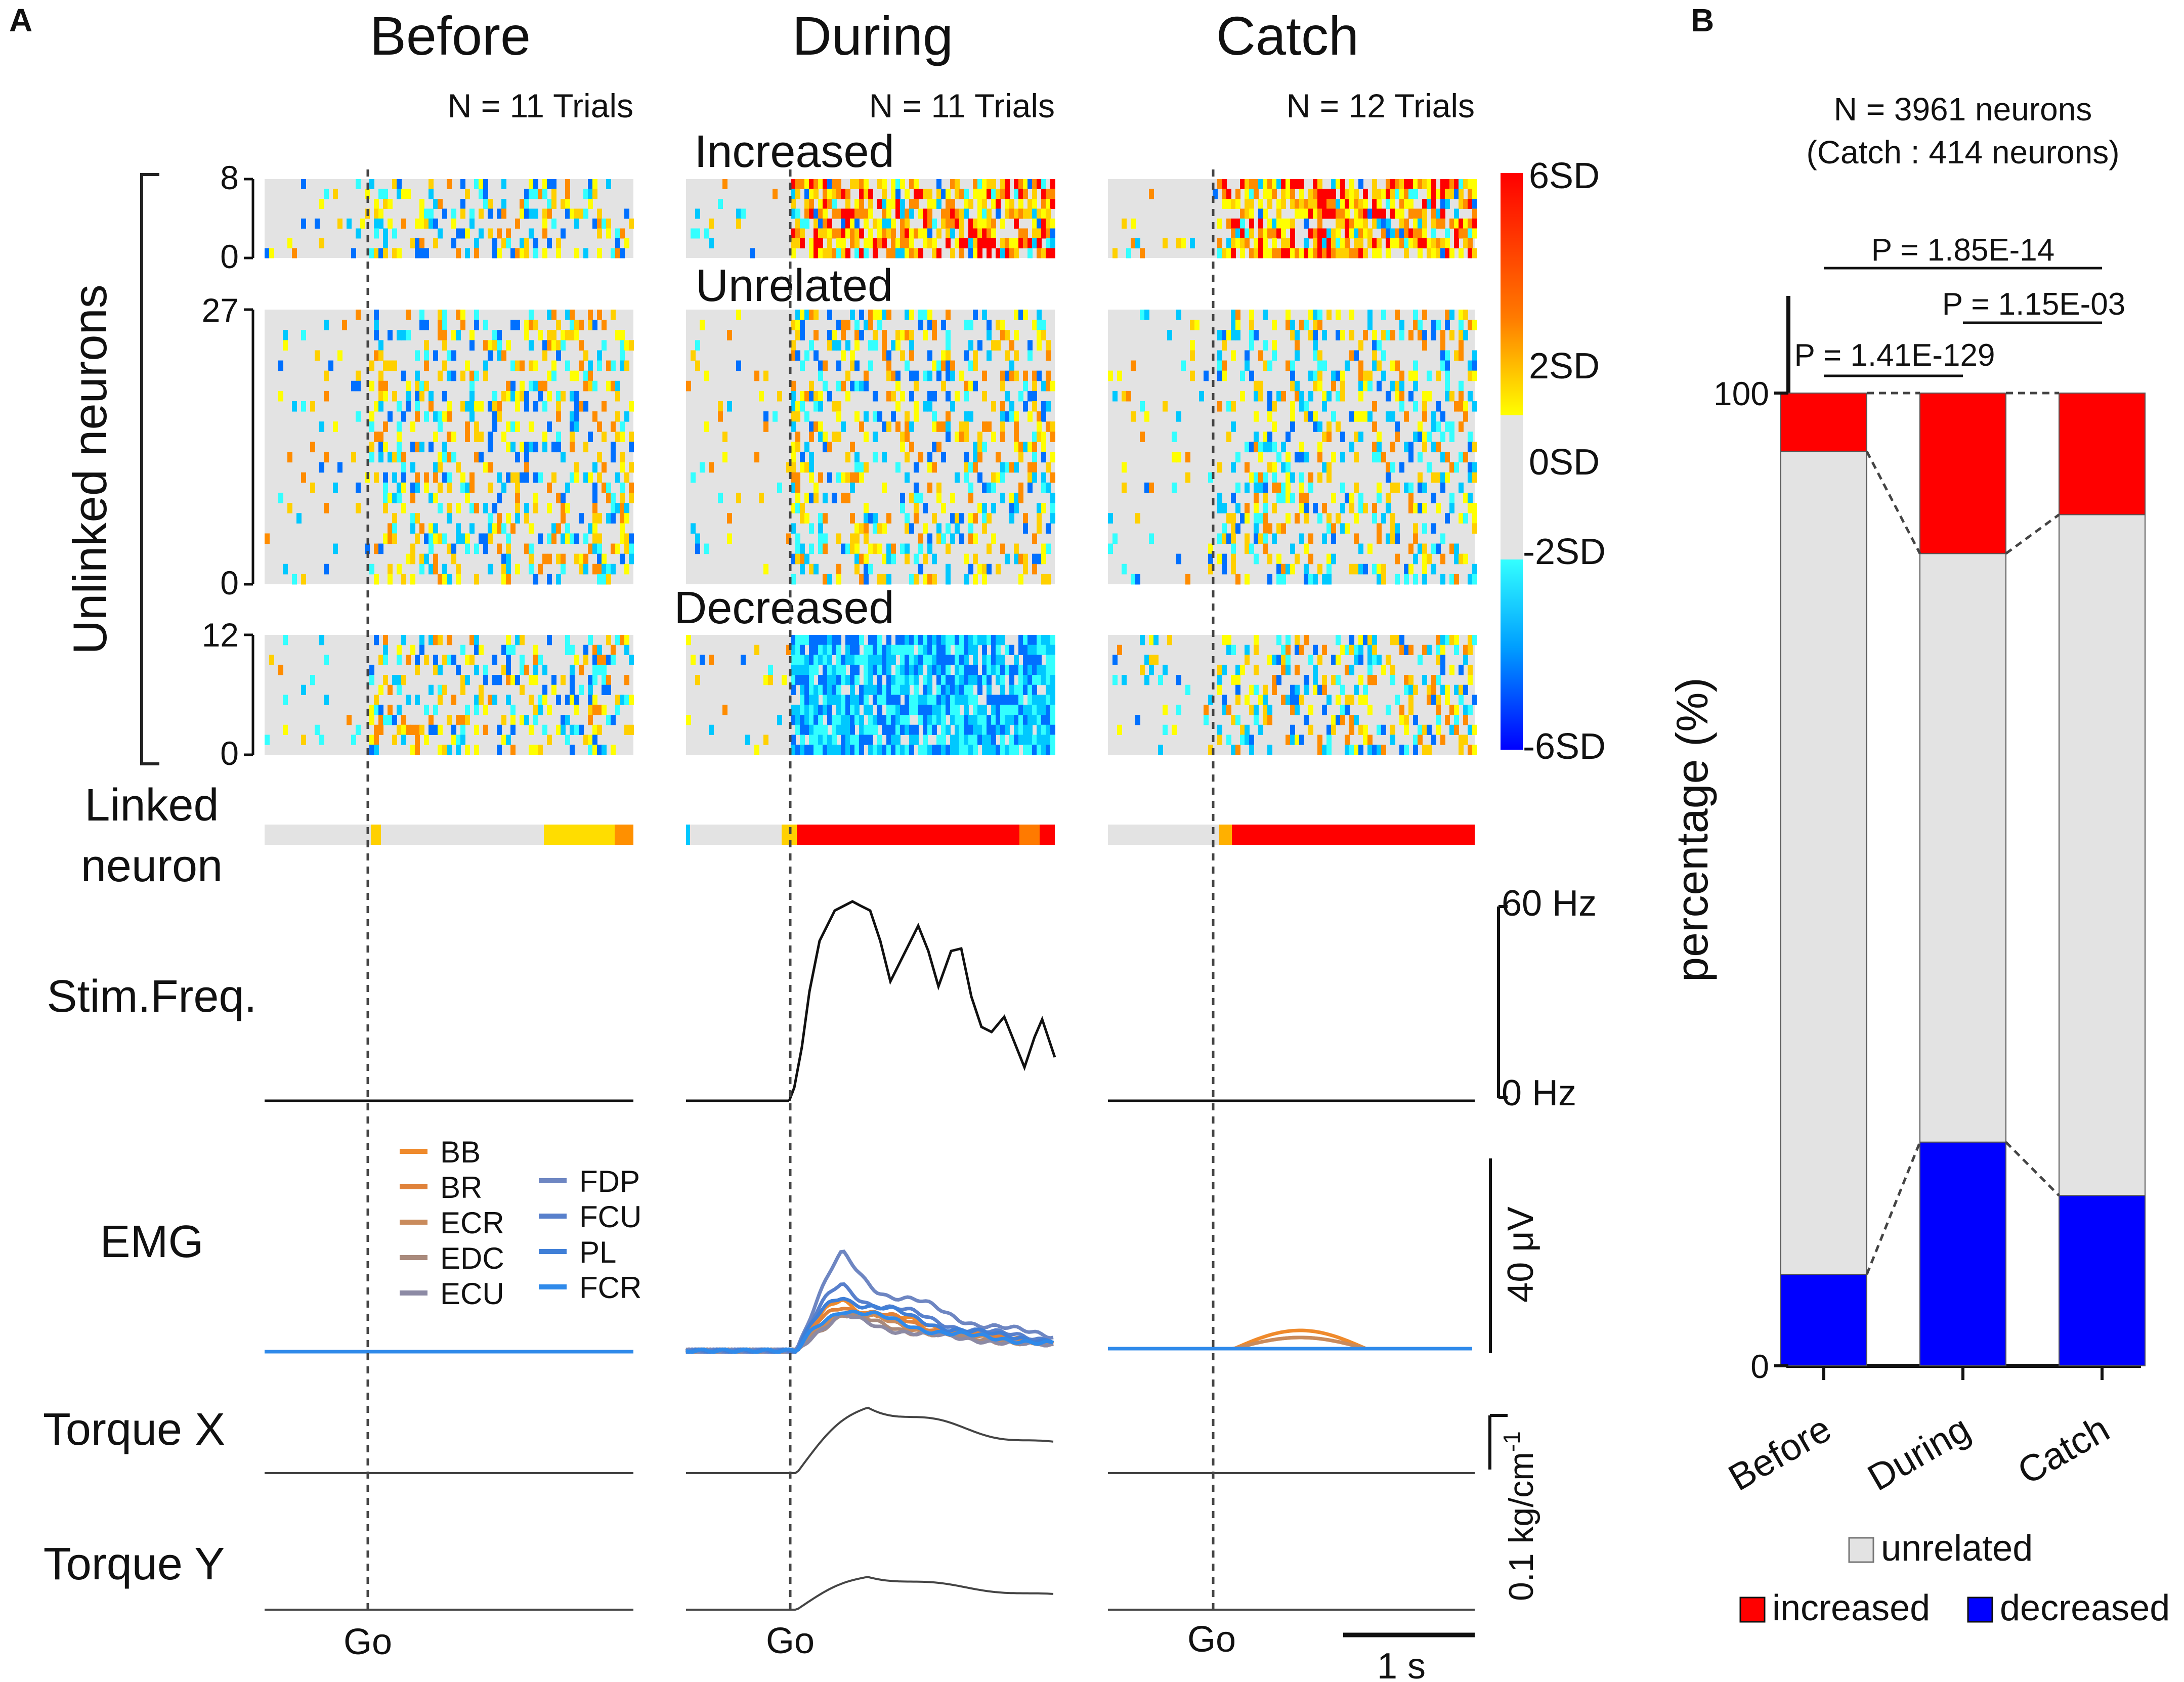 The image size is (2184, 1682). What do you see at coordinates (1692, 830) in the screenshot?
I see `bar-chart-ylabel: percentage (%)` at bounding box center [1692, 830].